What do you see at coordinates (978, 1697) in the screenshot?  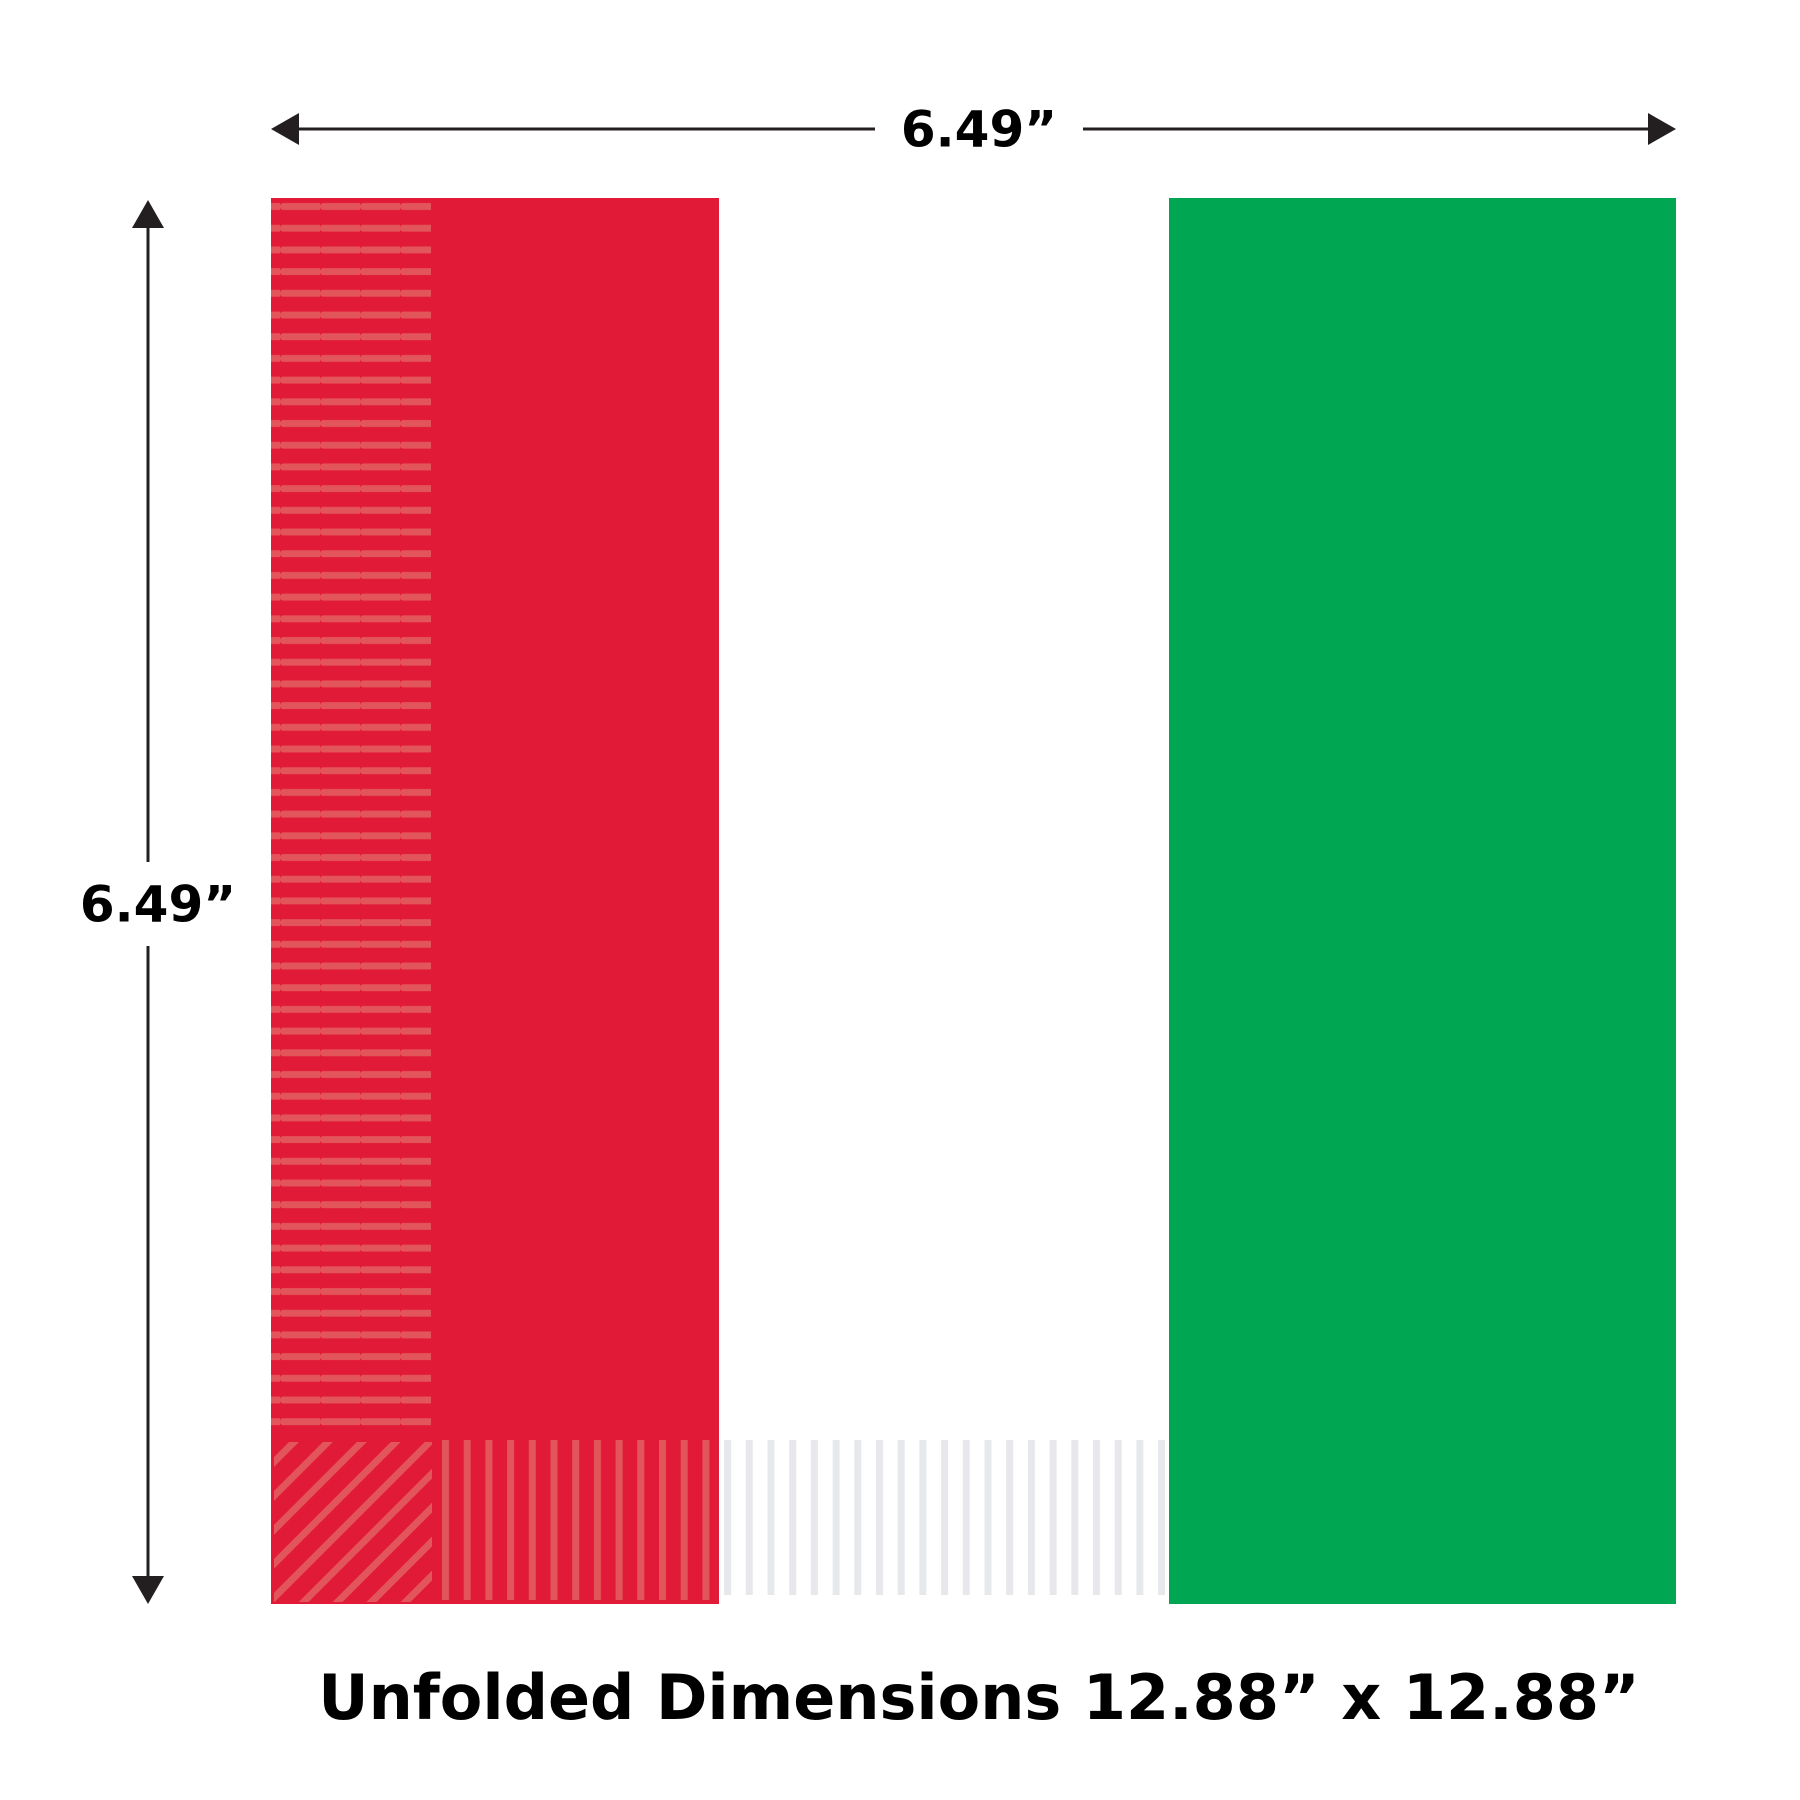 I see `caption: Unfolded Dimensions 12.88” x 12.88”` at bounding box center [978, 1697].